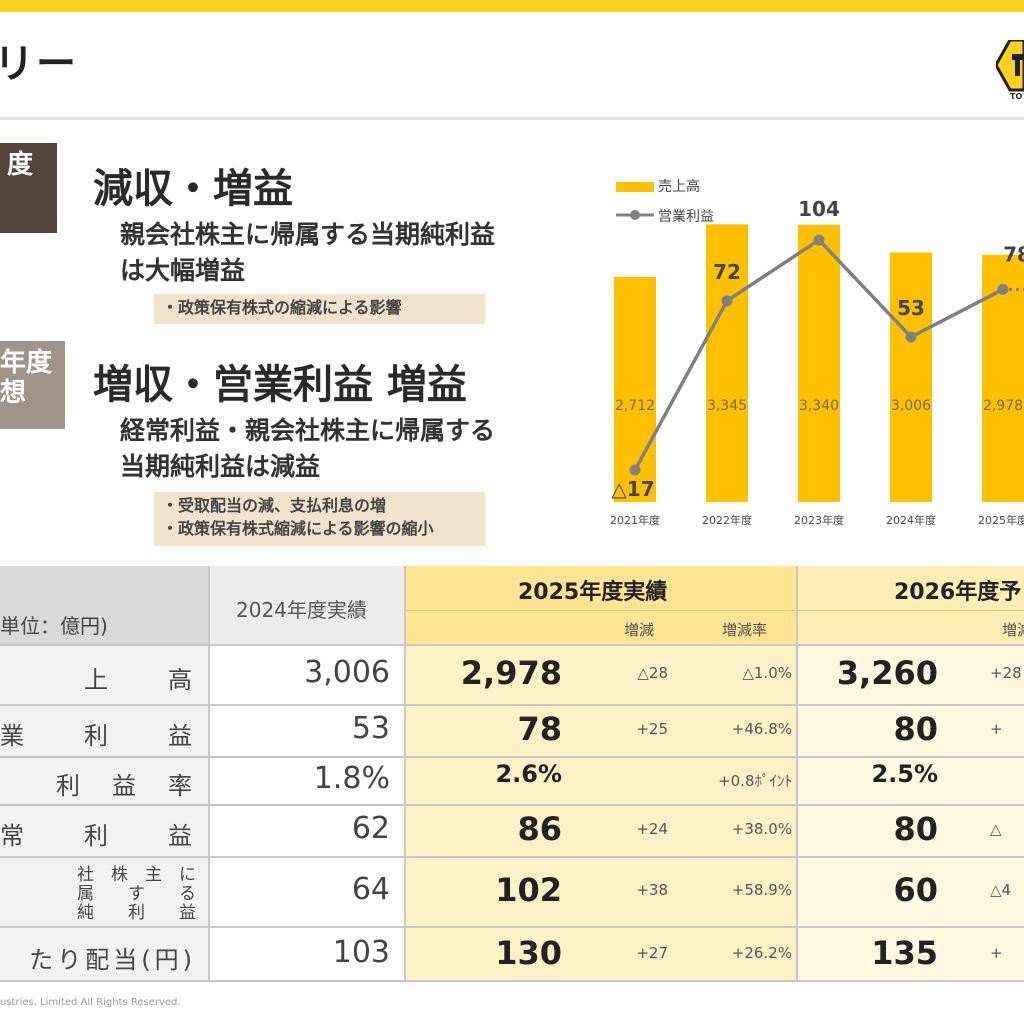  Describe the element at coordinates (528, 774) in the screenshot. I see `value-2025: 2.6%` at that location.